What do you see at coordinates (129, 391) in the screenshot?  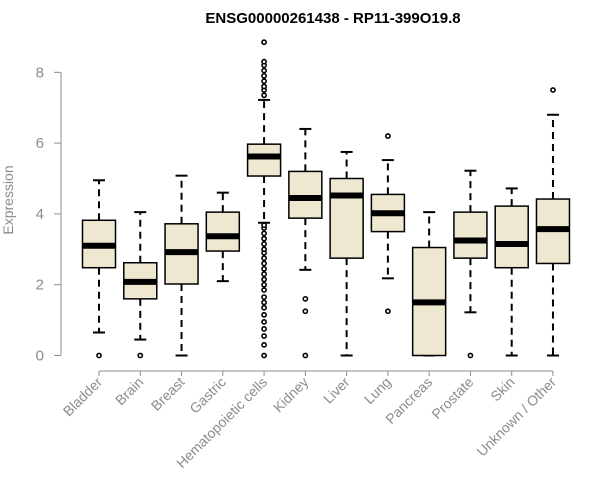 I see `x-tick-label: Brain` at bounding box center [129, 391].